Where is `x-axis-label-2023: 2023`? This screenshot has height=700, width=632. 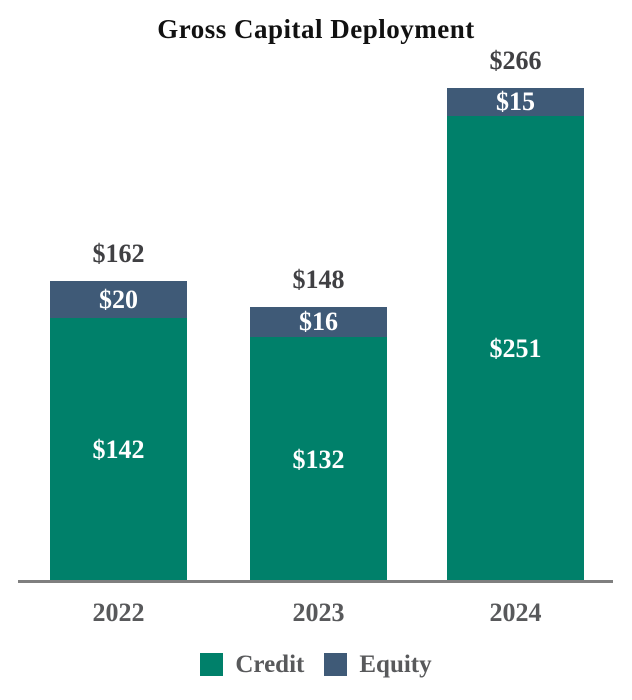 x-axis-label-2023: 2023 is located at coordinates (318, 612).